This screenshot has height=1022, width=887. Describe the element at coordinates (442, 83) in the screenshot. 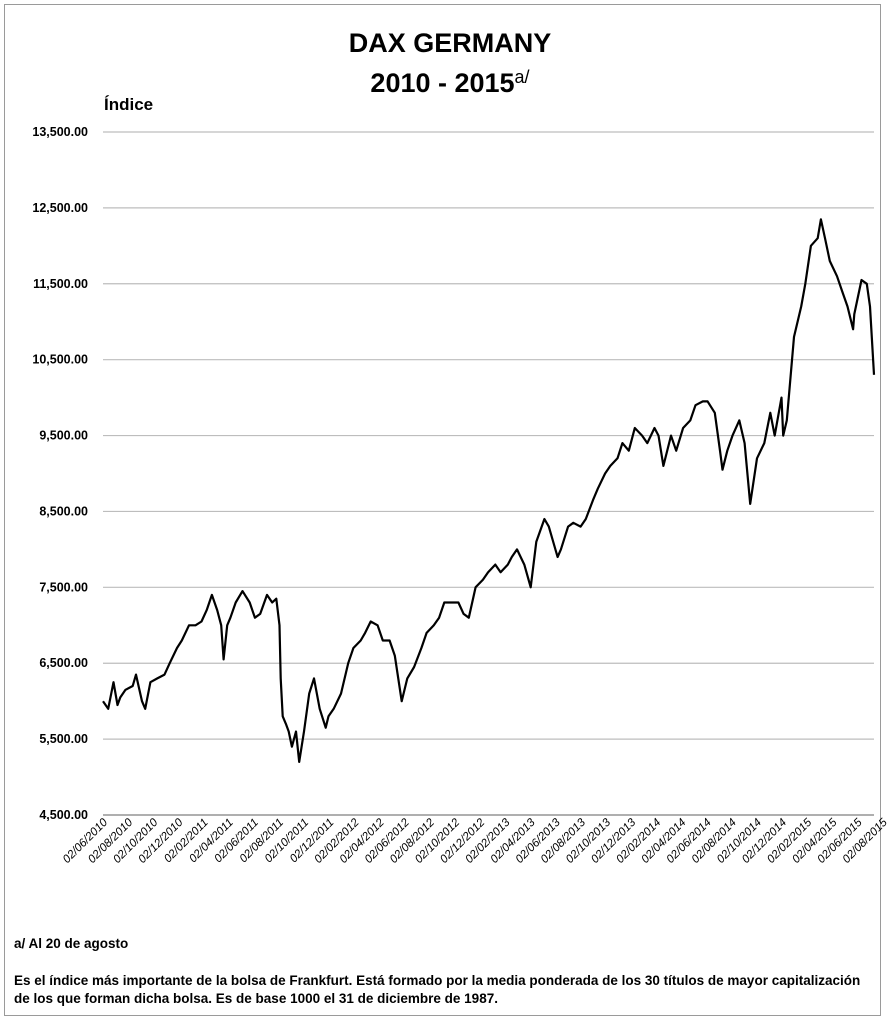

I see `chart-subtitle-years: 2010 - 2015` at that location.